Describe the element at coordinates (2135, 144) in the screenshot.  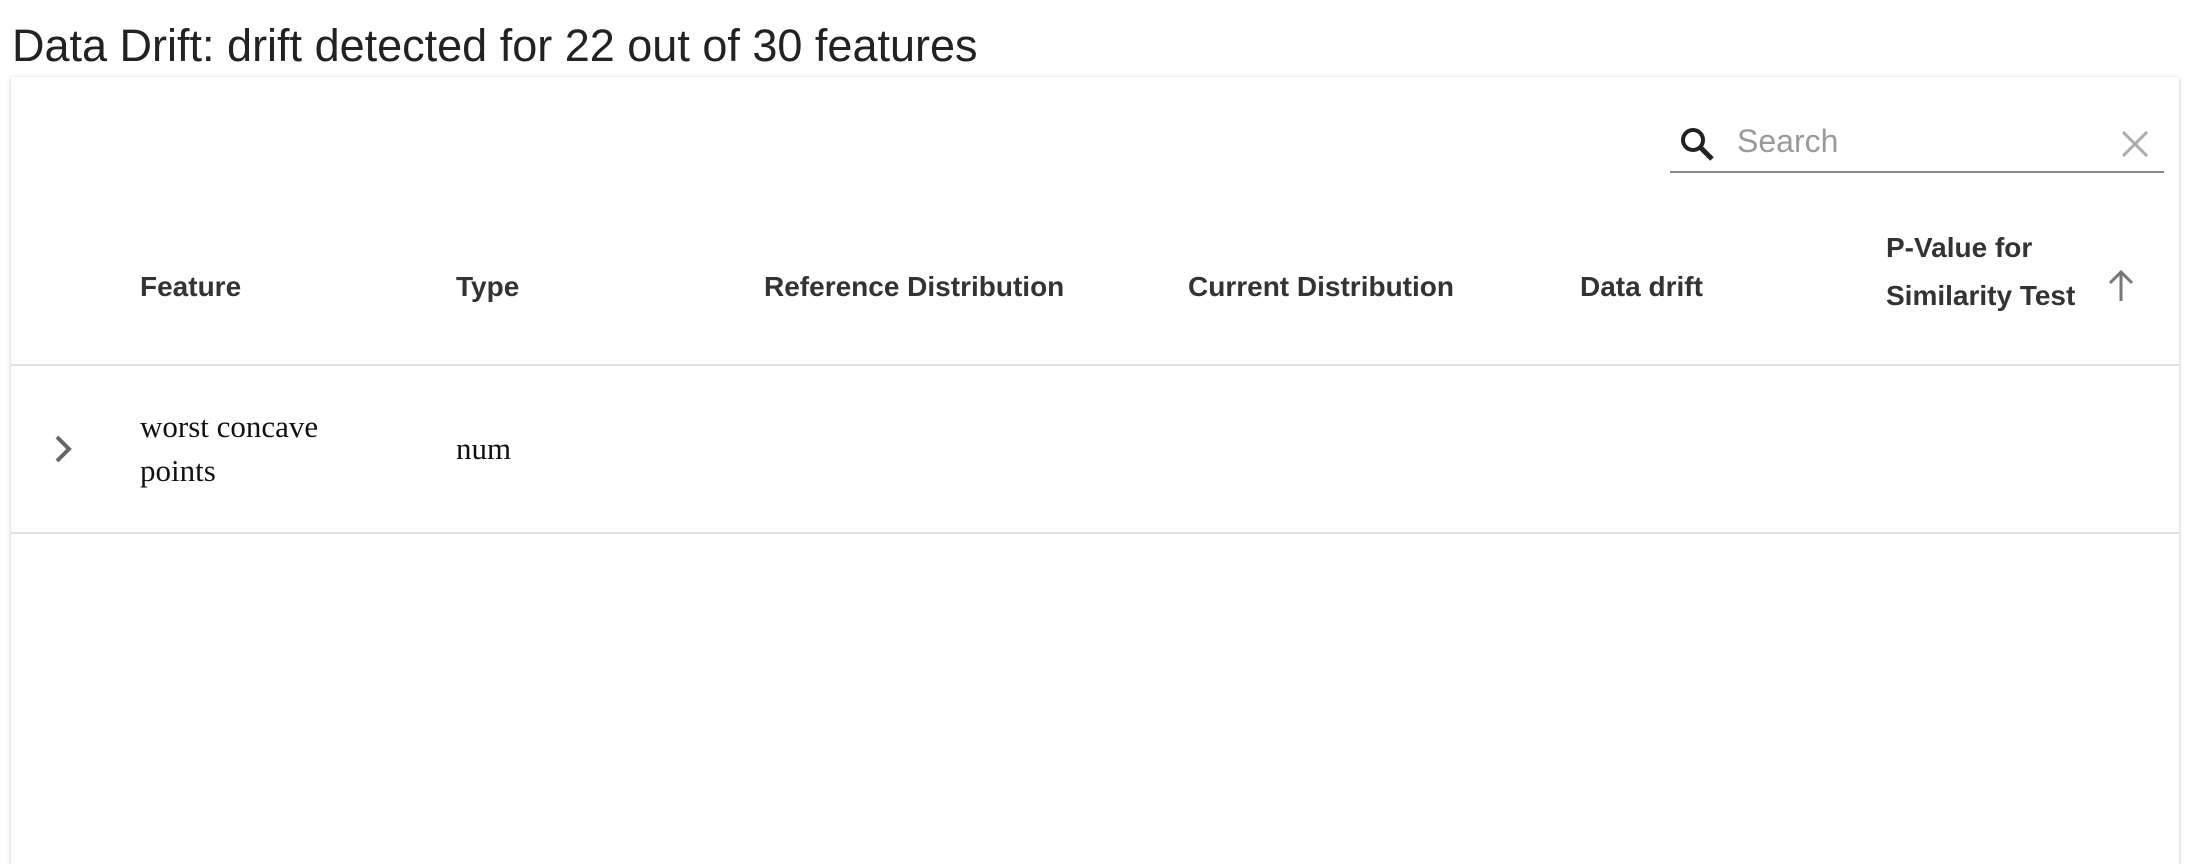
I see `clear-button` at that location.